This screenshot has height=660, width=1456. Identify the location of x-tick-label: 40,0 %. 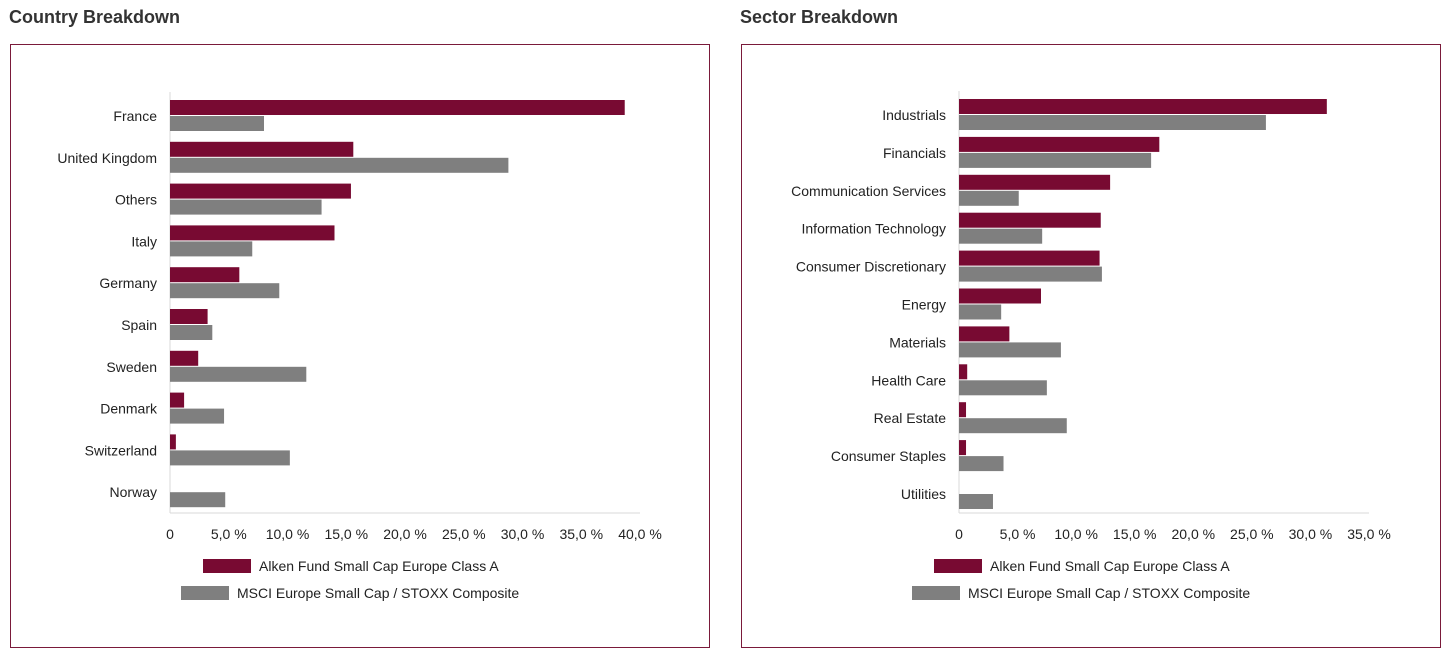
(640, 534).